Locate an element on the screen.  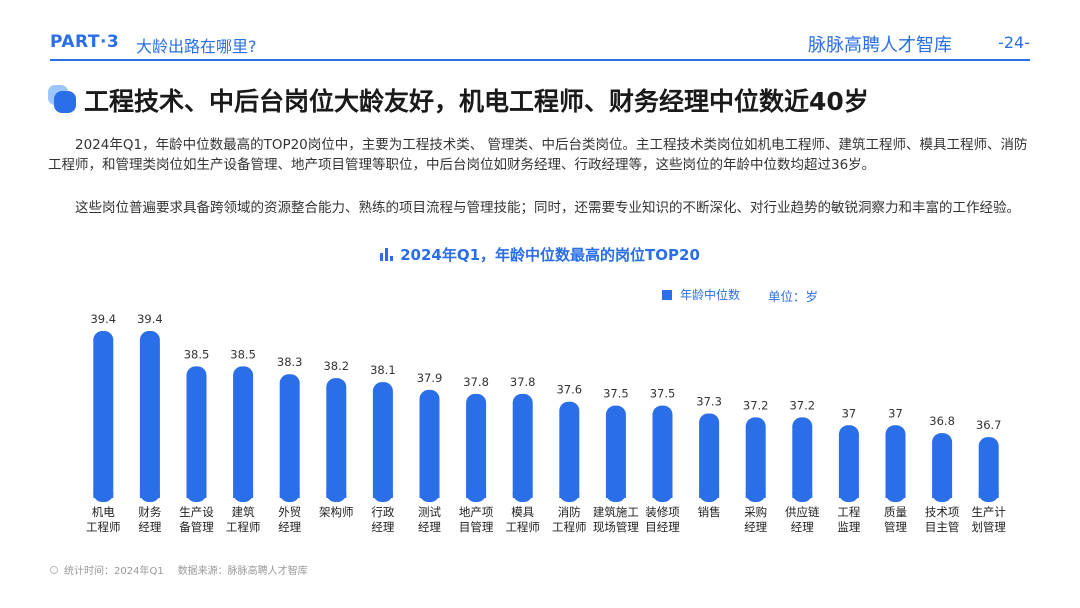
value-label-11: 37.6 is located at coordinates (569, 390).